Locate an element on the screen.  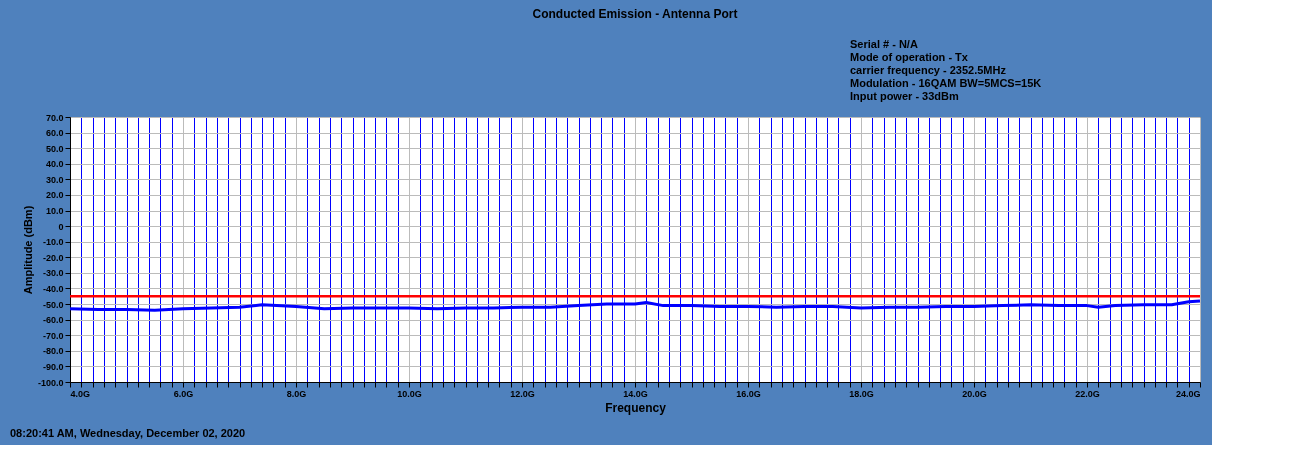
x-tick-label: 22.0G is located at coordinates (1087, 393).